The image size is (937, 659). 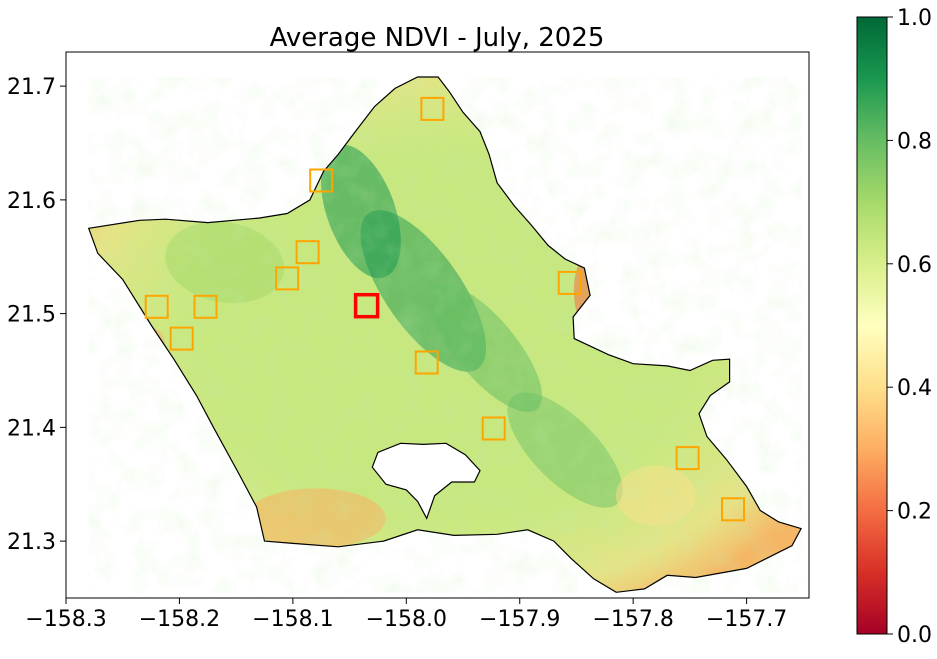 I want to click on colorbar-gradient, so click(x=872, y=325).